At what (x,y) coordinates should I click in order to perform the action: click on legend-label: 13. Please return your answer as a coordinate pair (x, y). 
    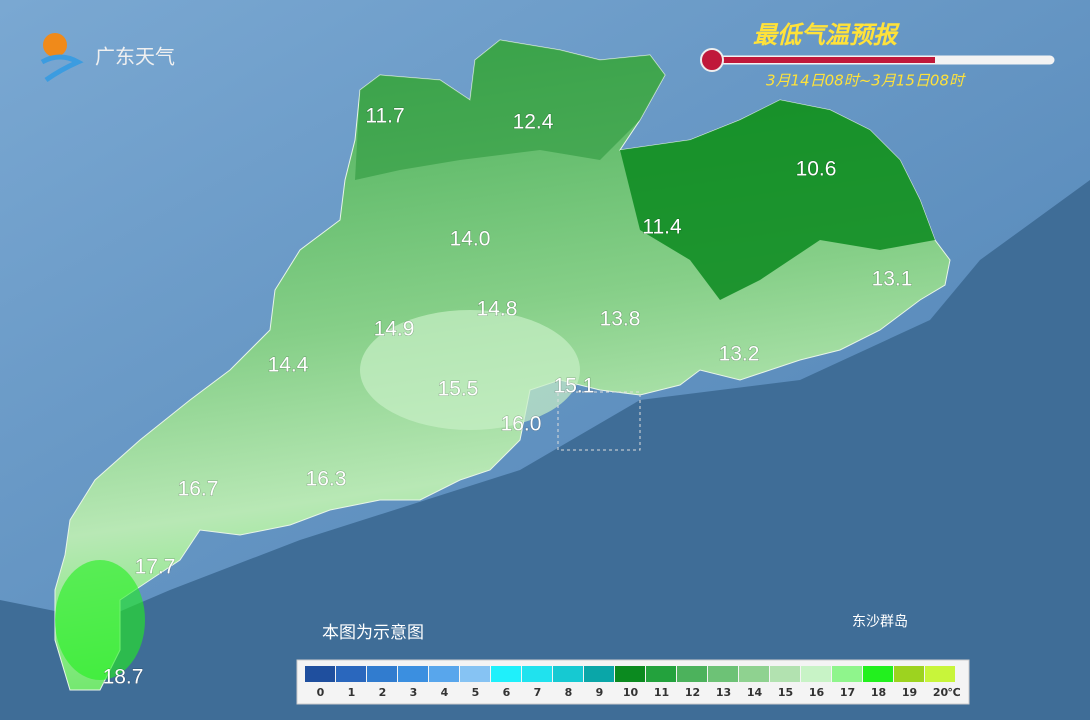
    Looking at the image, I should click on (723, 692).